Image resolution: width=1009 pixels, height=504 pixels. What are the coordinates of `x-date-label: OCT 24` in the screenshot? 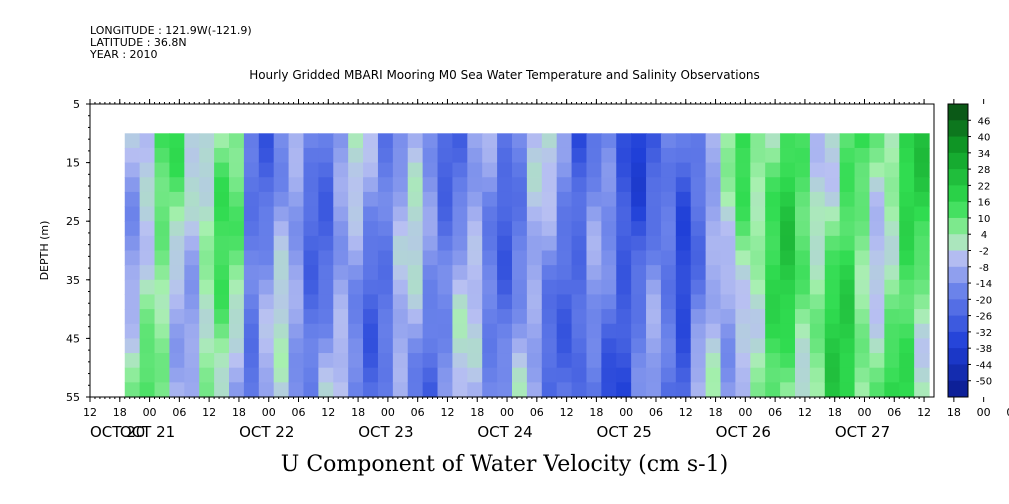 It's located at (504, 432).